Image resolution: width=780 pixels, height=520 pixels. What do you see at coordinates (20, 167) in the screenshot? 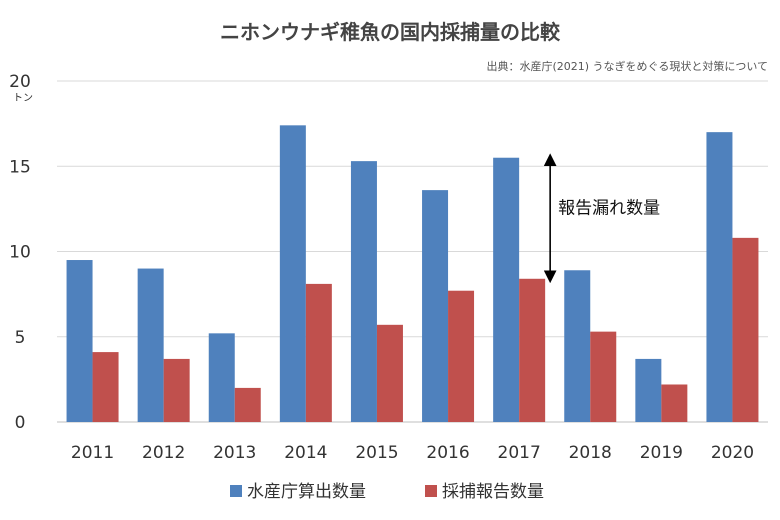
I see `y-tick-label: 15` at bounding box center [20, 167].